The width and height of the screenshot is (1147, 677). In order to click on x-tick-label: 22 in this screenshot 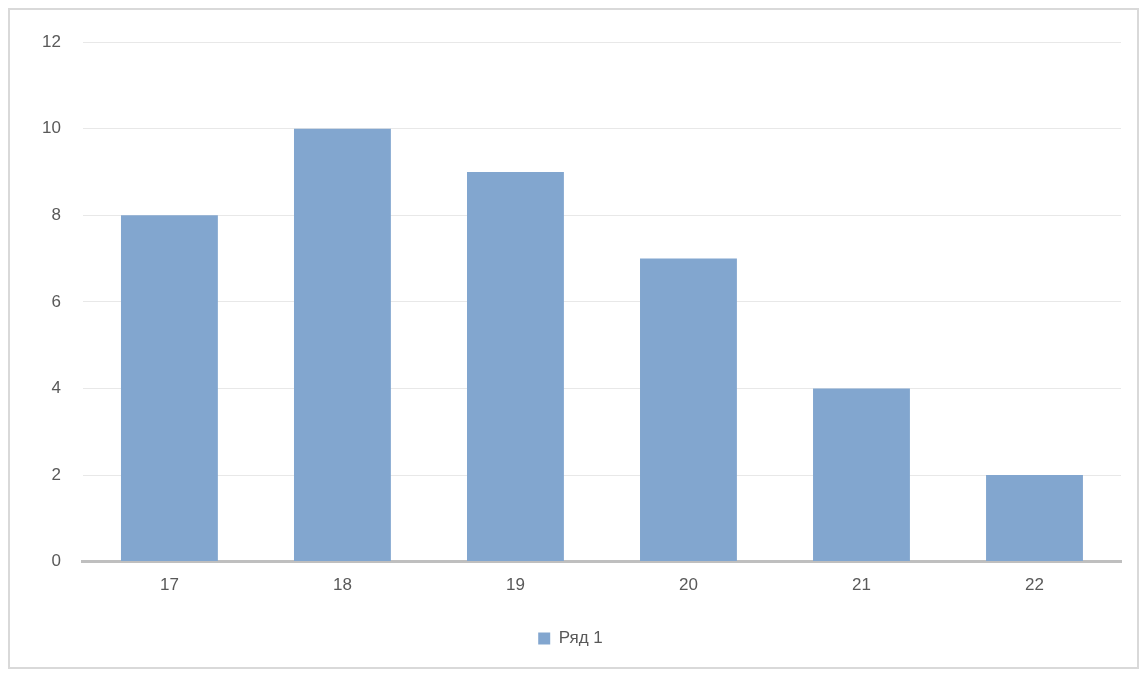, I will do `click(1034, 585)`.